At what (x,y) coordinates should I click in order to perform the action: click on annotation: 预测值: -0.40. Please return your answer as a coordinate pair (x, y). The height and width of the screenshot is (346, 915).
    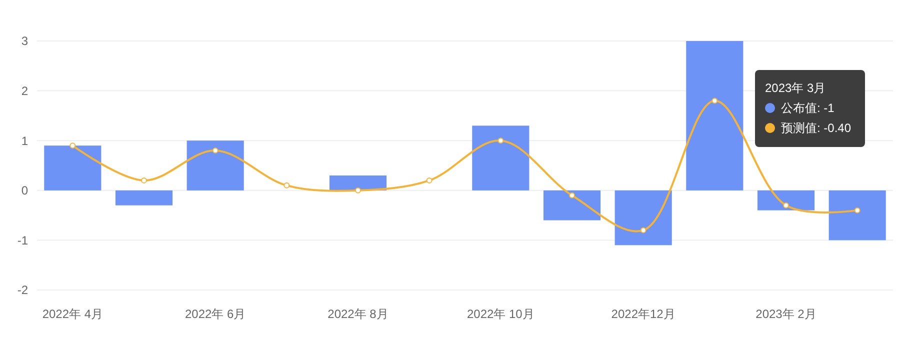
    Looking at the image, I should click on (816, 128).